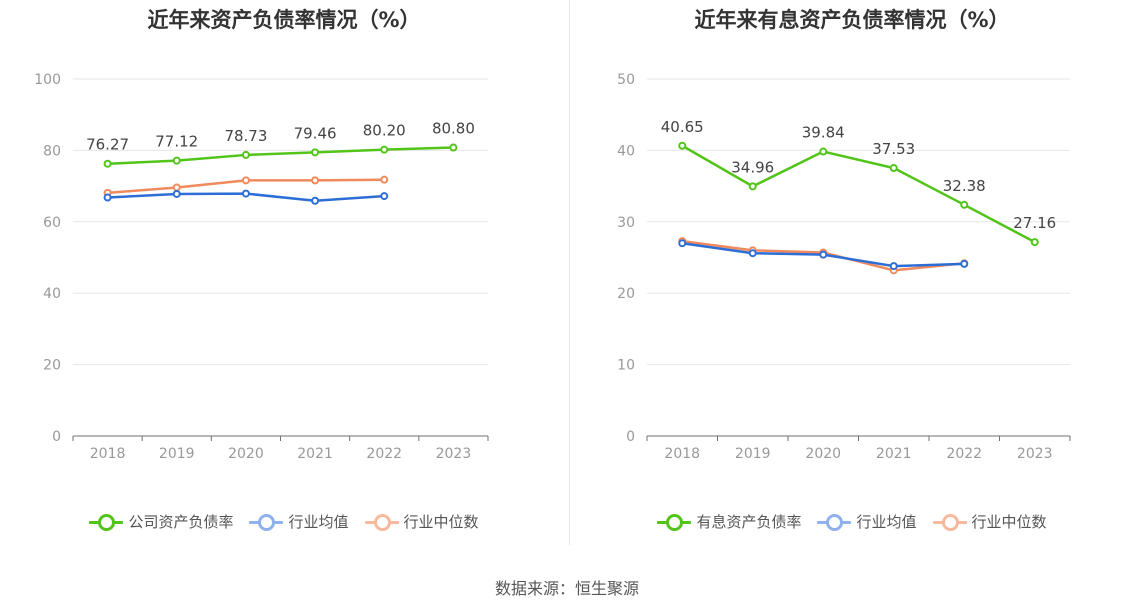 This screenshot has height=612, width=1134. Describe the element at coordinates (682, 127) in the screenshot. I see `data-label: 40.65` at that location.